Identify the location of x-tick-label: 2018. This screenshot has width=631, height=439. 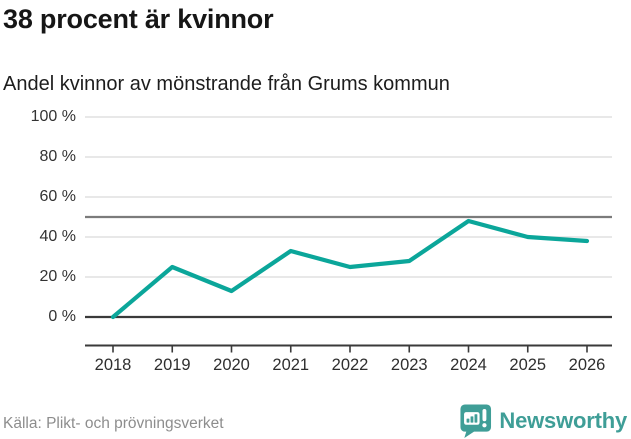
(113, 365).